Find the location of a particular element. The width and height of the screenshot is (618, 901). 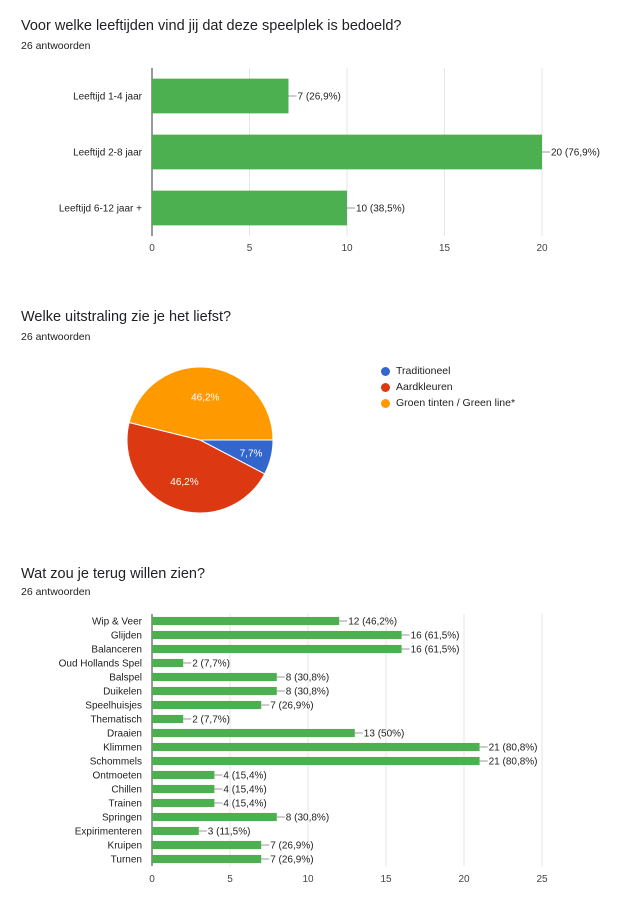

legend-item: Traditioneel is located at coordinates (448, 371).